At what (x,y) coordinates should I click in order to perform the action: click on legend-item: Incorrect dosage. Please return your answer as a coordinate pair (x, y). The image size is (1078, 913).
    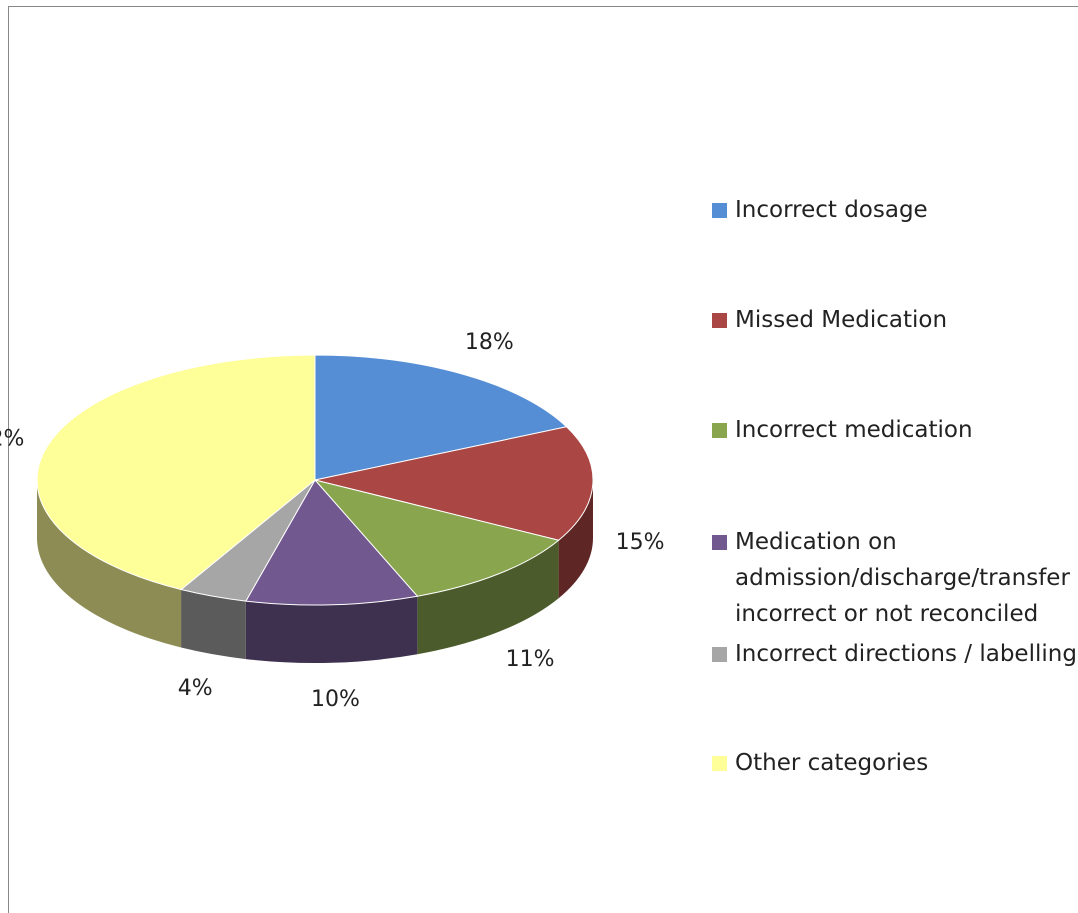
    Looking at the image, I should click on (895, 210).